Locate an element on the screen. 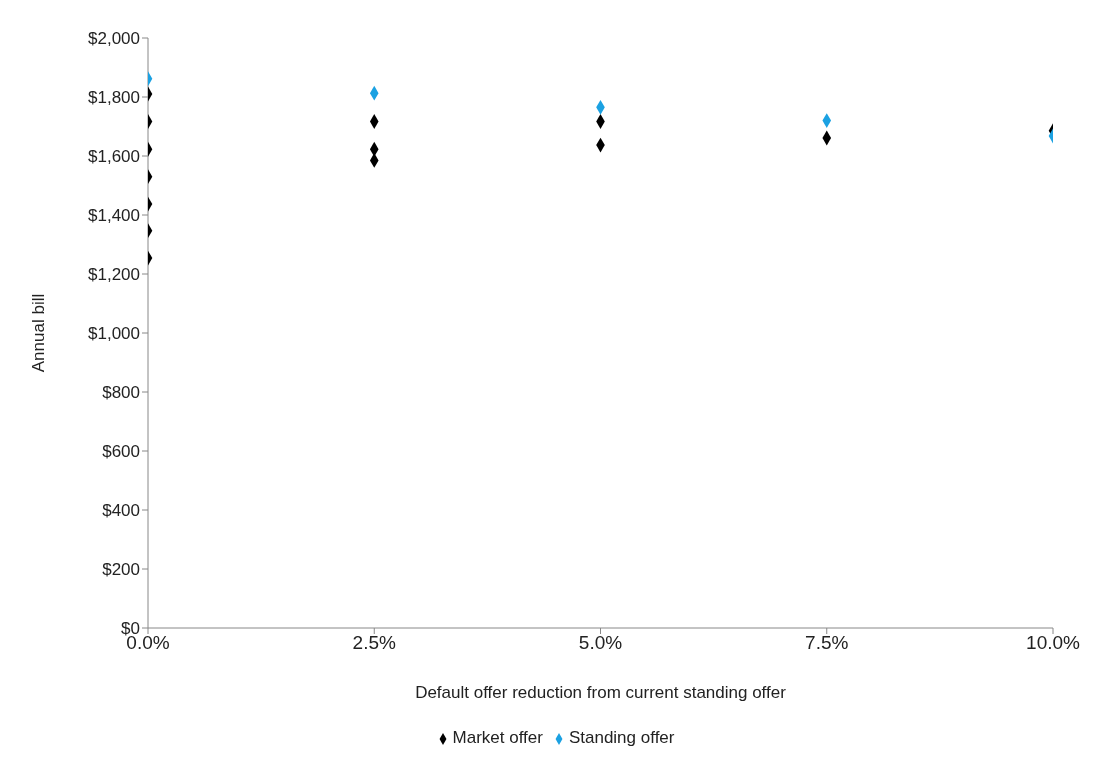 This screenshot has height=780, width=1109. x-tick-label: 5.0% is located at coordinates (600, 643).